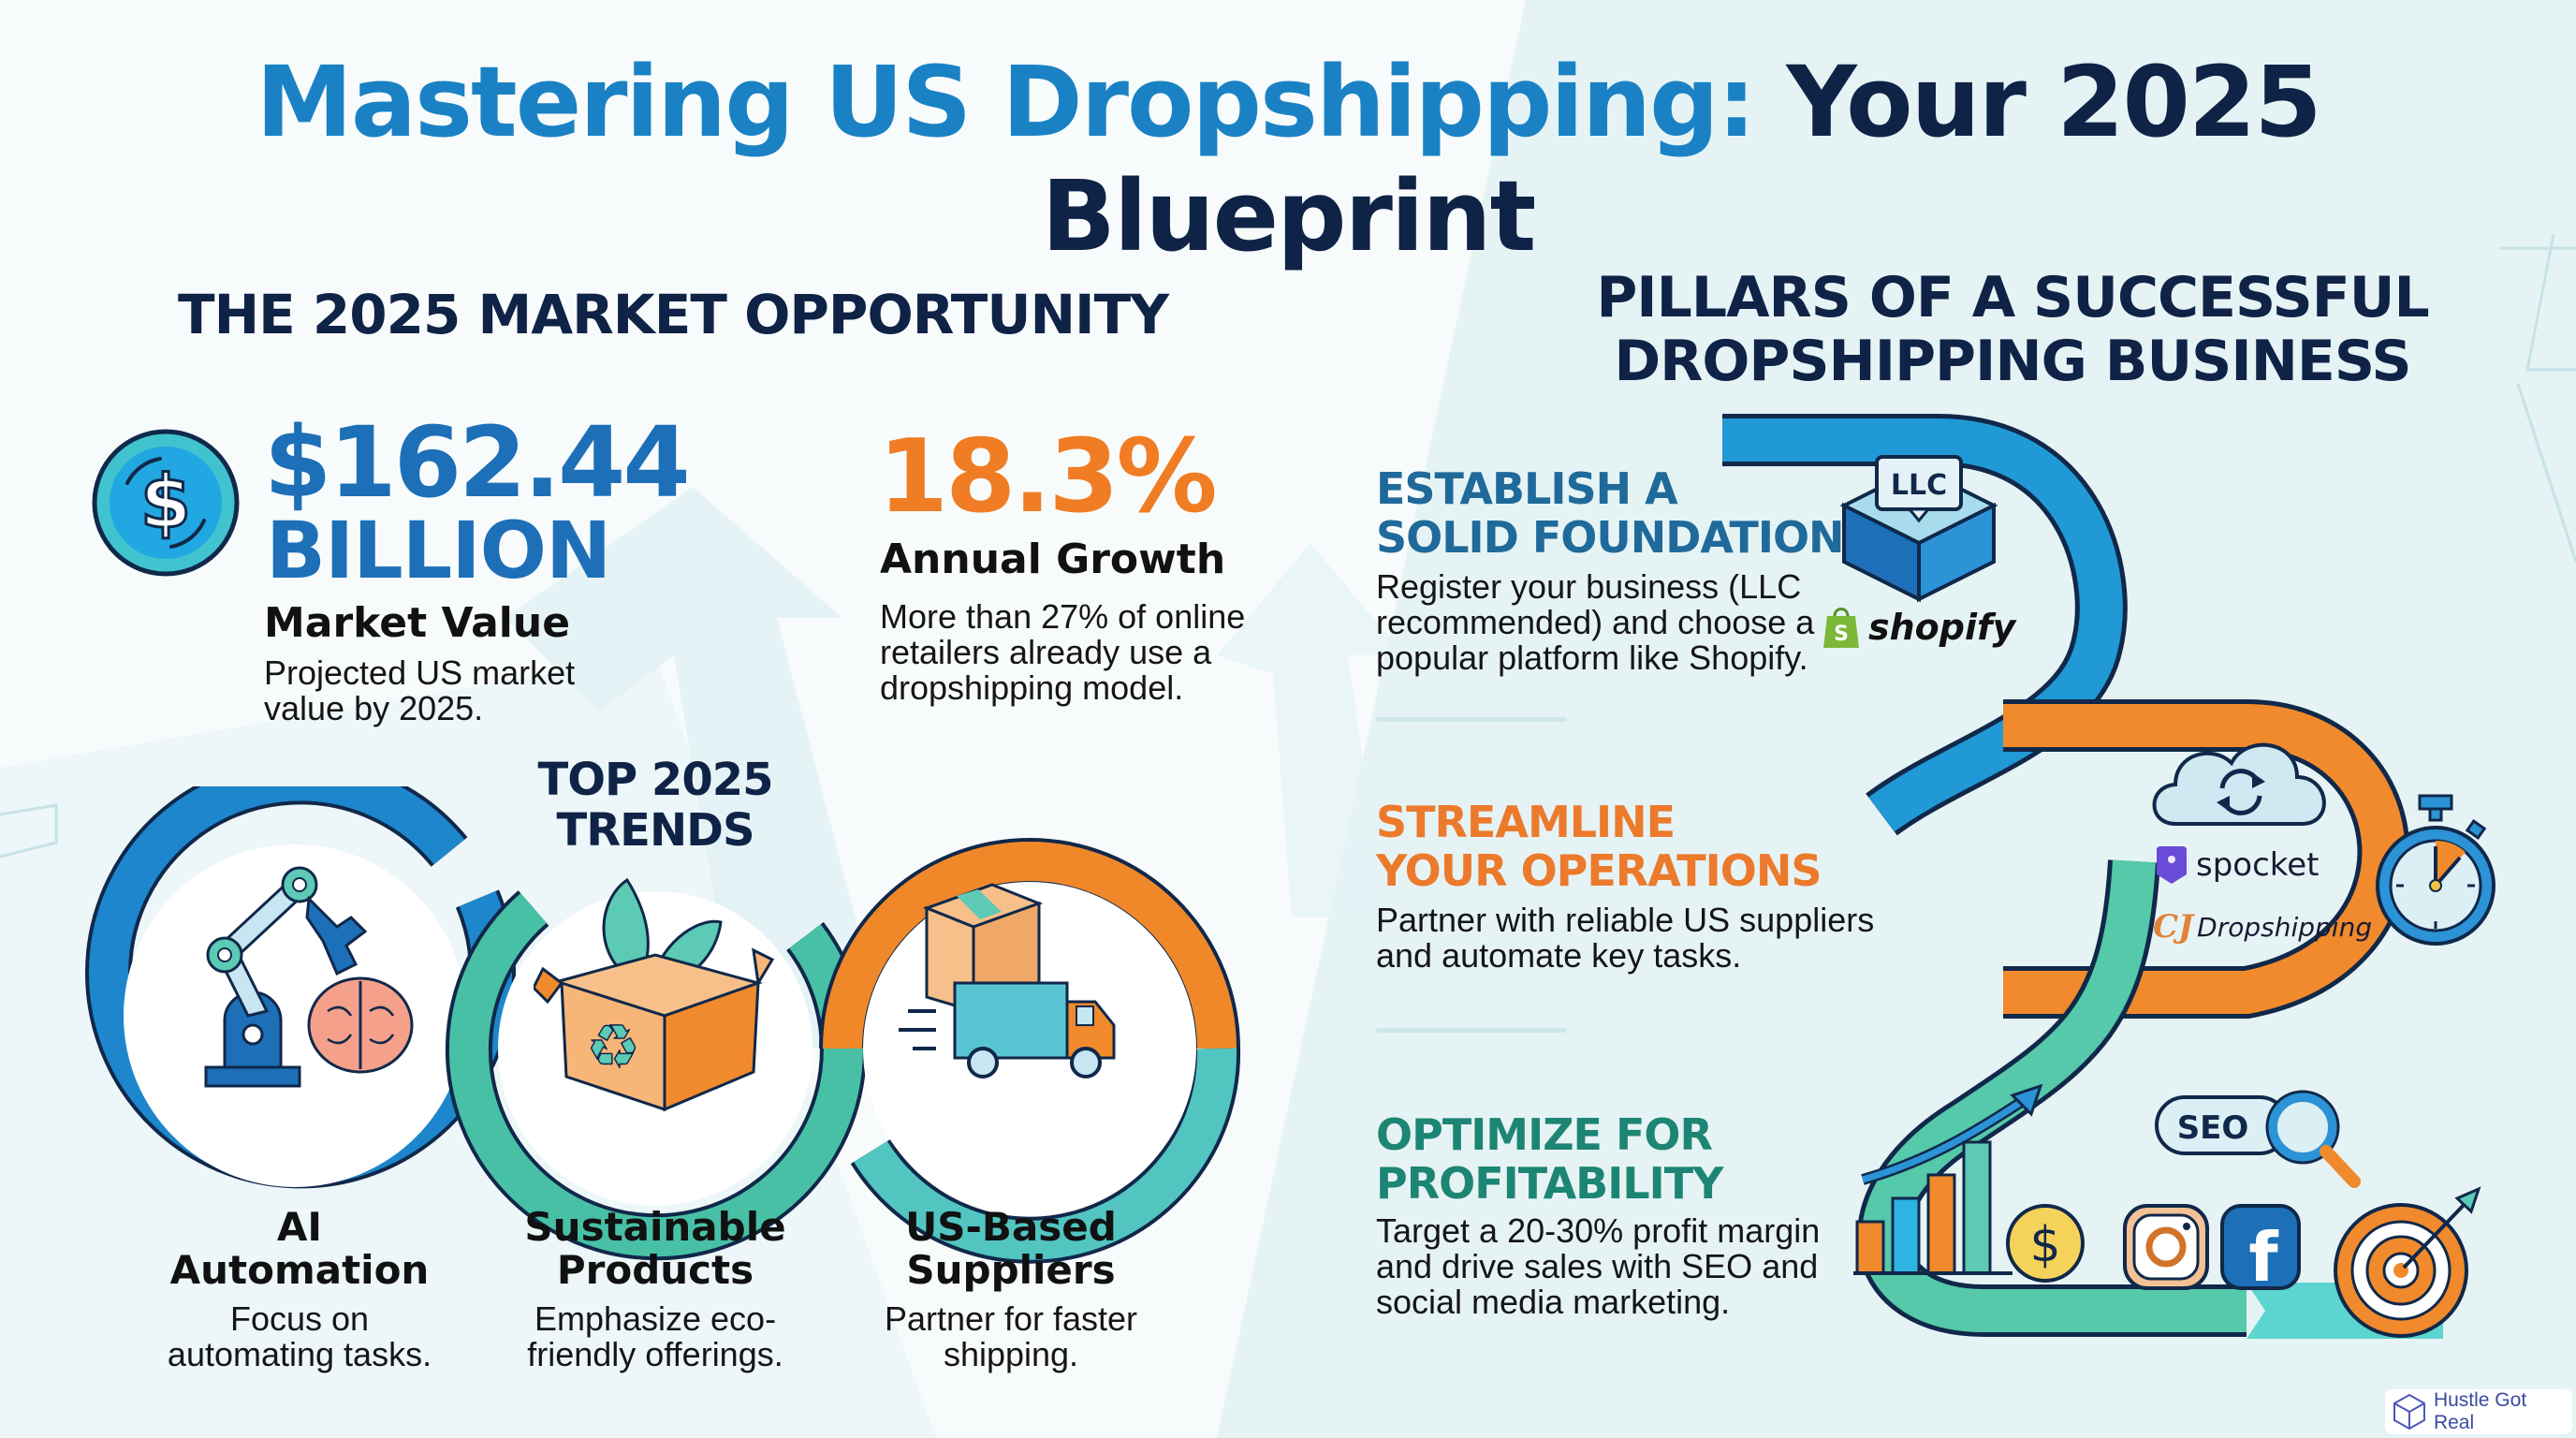  Describe the element at coordinates (1053, 559) in the screenshot. I see `growth-label: Annual Growth` at that location.